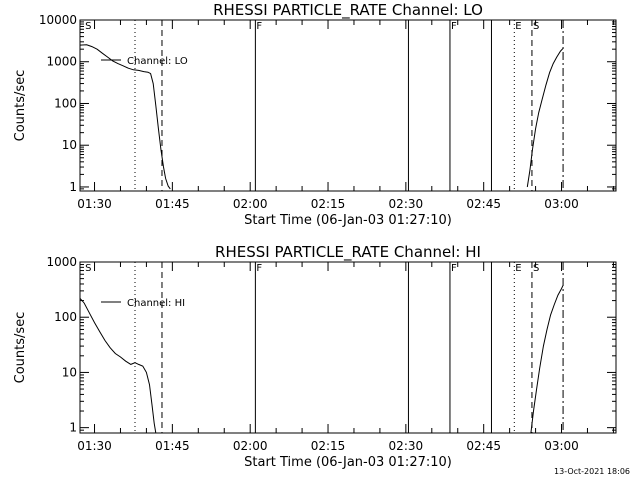 The height and width of the screenshot is (480, 640). Describe the element at coordinates (157, 61) in the screenshot. I see `legend-label: Channel: LO` at that location.